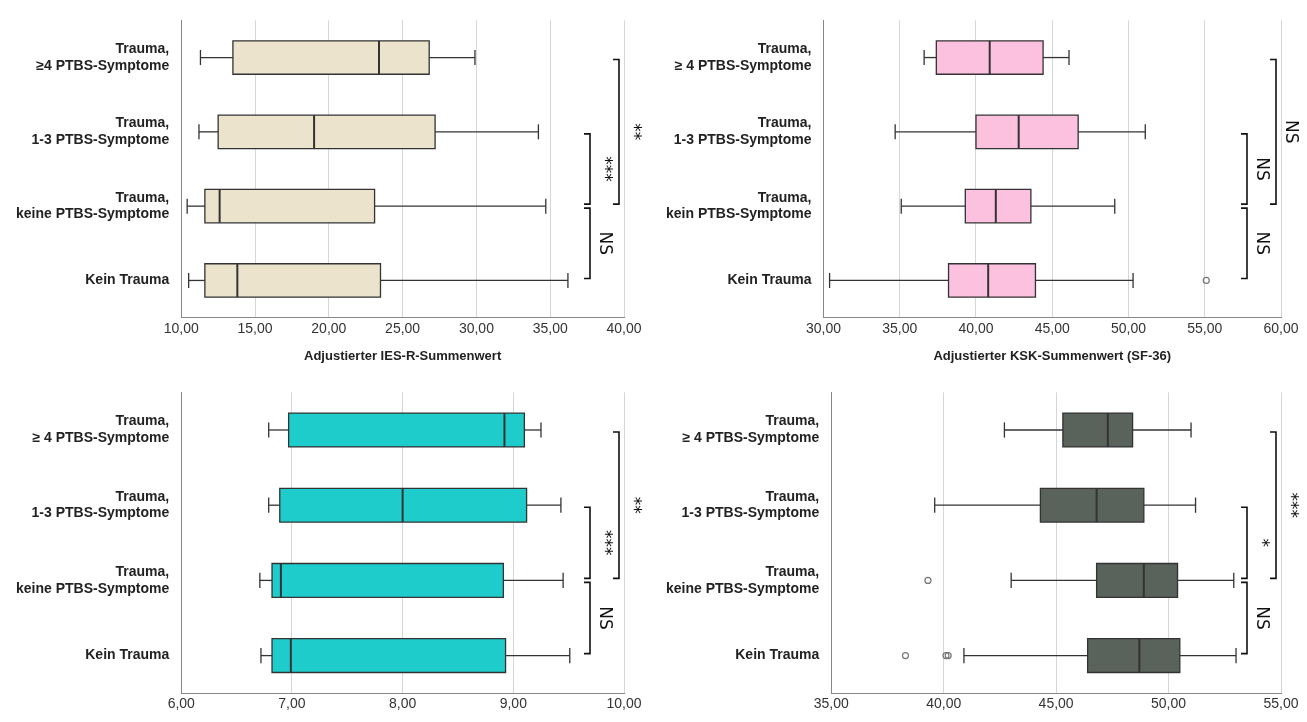 The width and height of the screenshot is (1307, 722). Describe the element at coordinates (255, 327) in the screenshot. I see `x-tick-label: 15,00` at that location.